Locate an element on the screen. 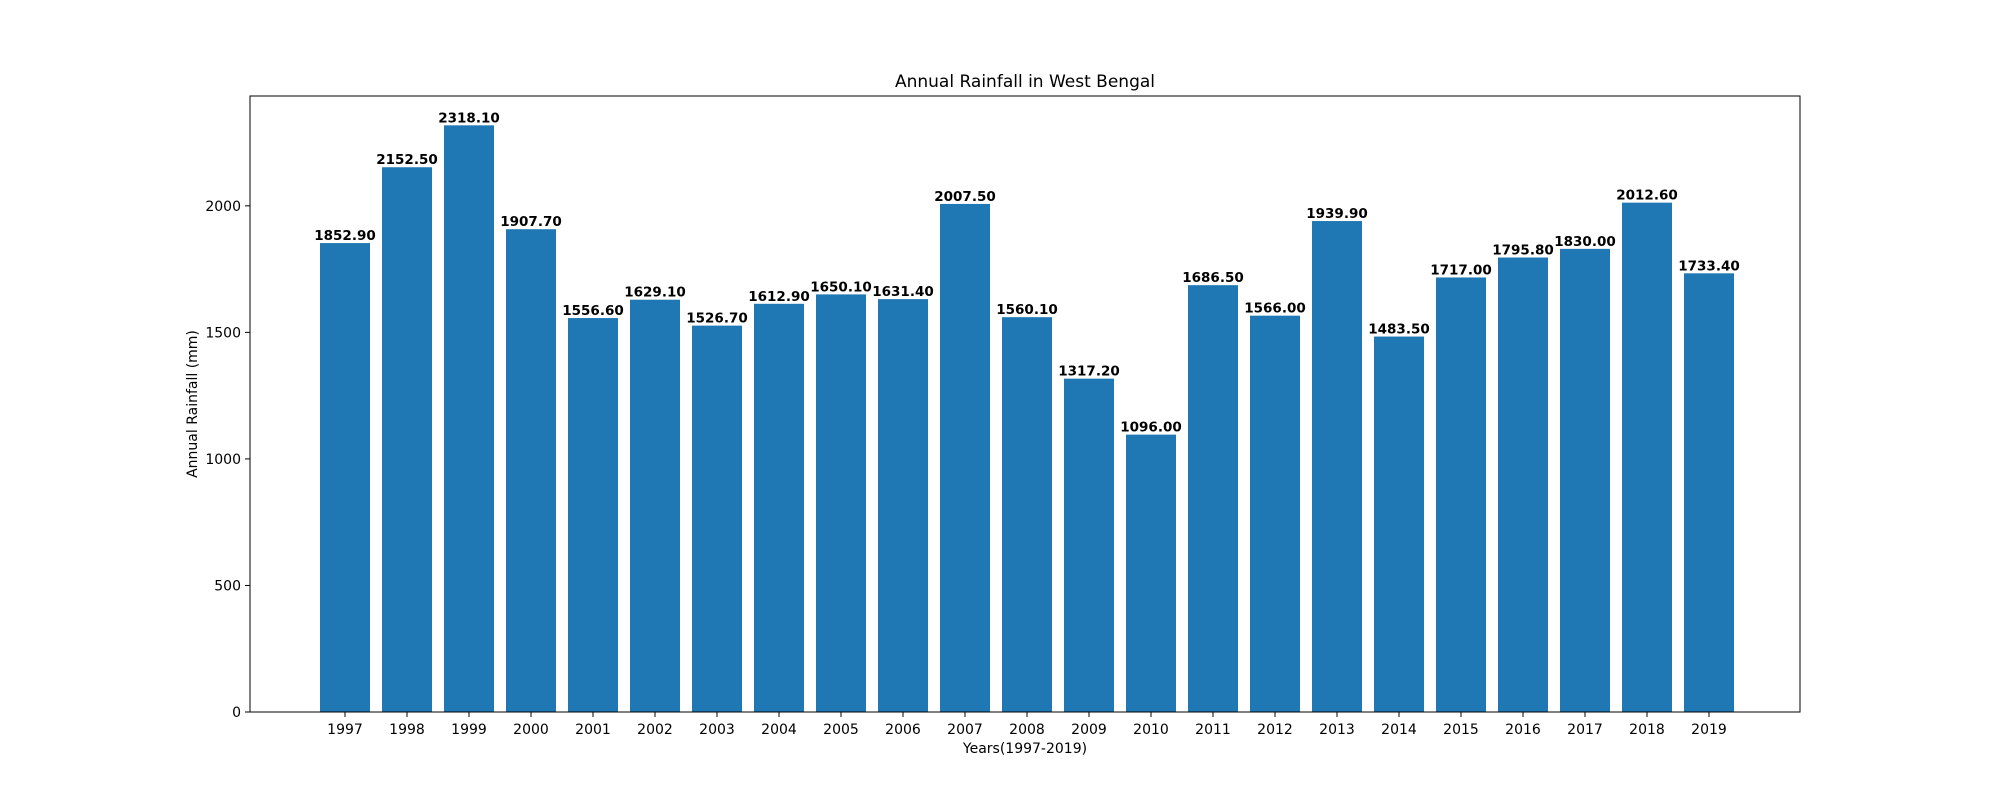  bar-value-label-2005: 1650.10 is located at coordinates (841, 287).